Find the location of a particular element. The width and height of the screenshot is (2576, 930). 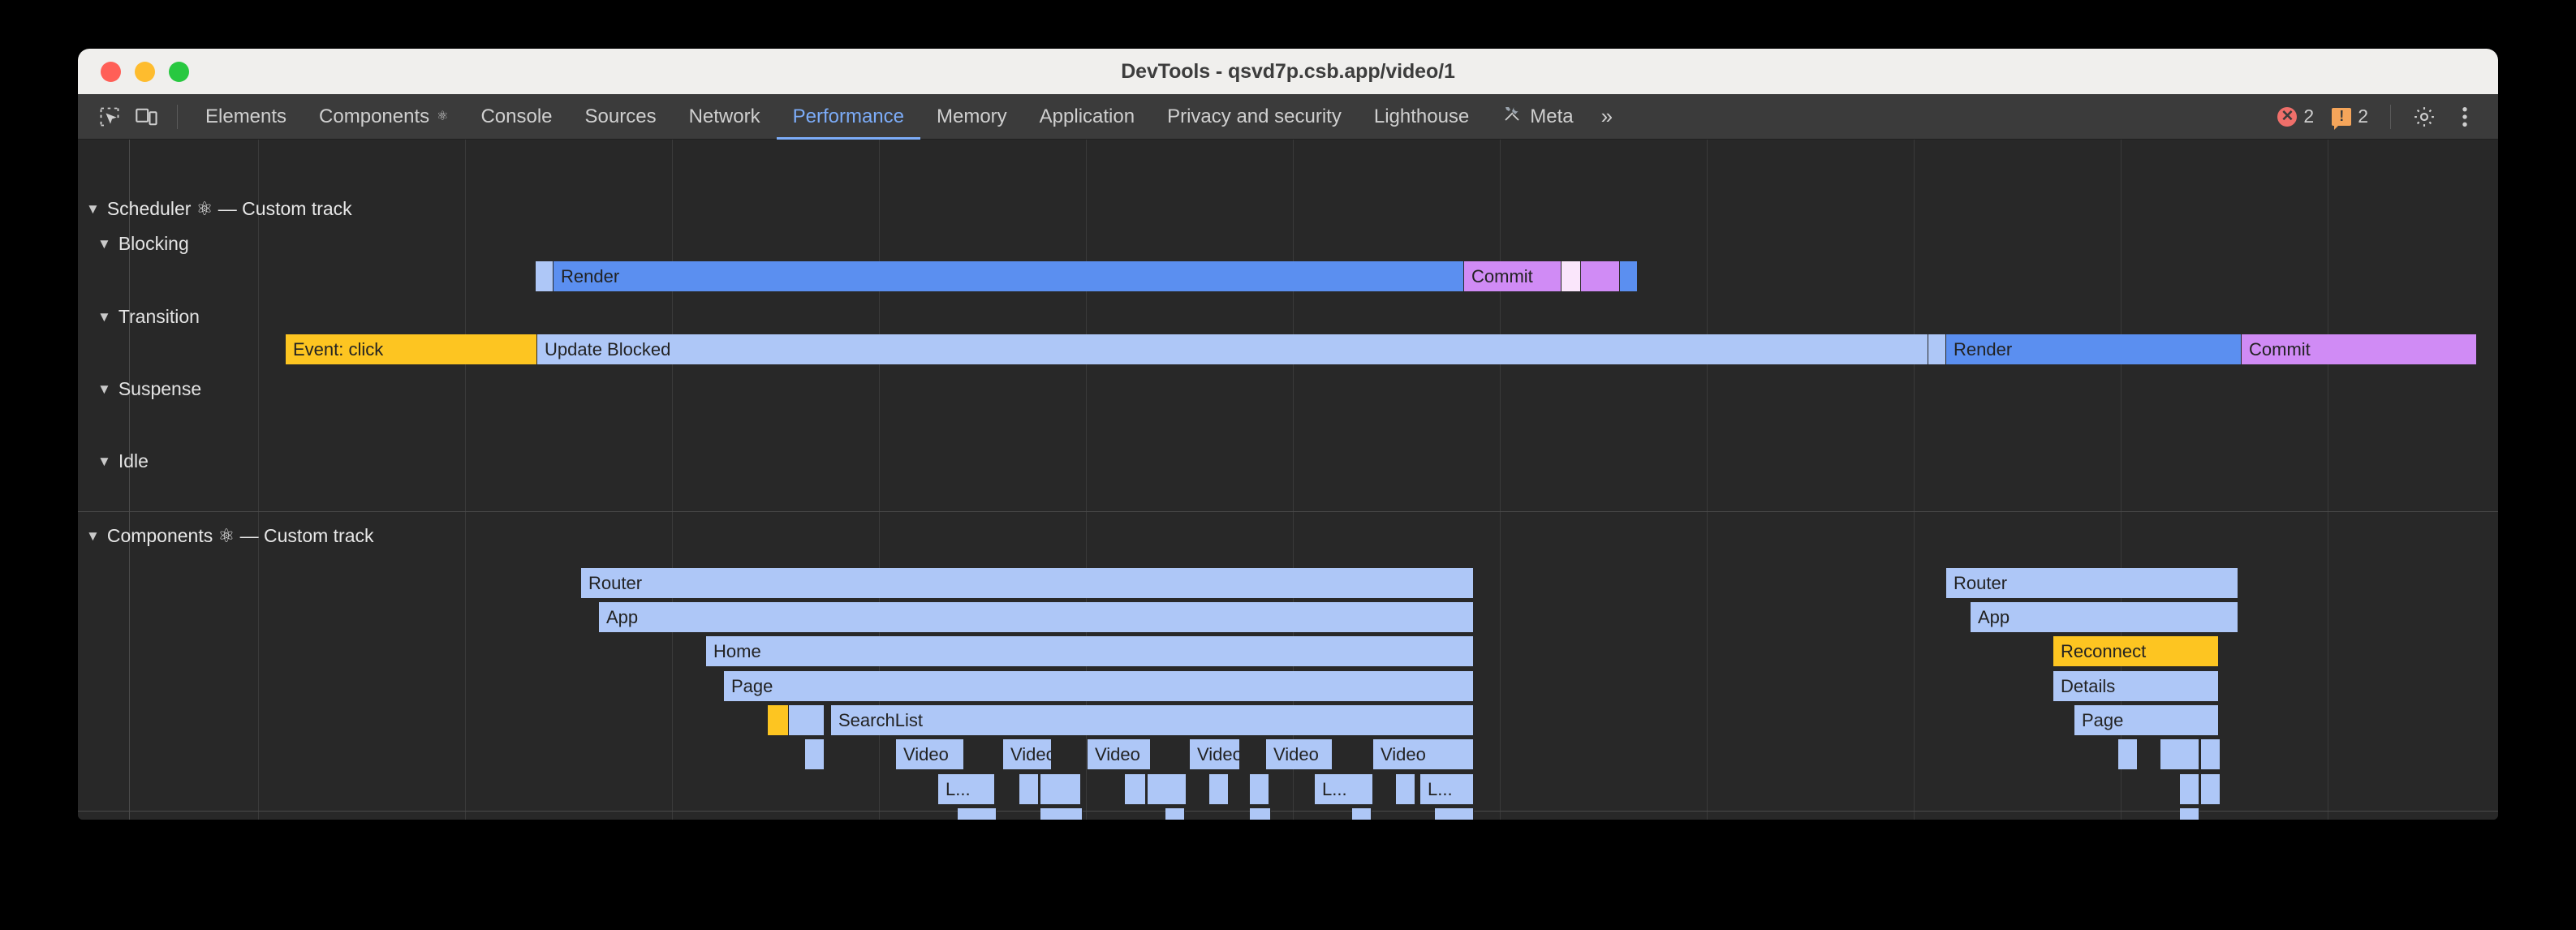

tab-meta: Meta is located at coordinates (1537, 117).